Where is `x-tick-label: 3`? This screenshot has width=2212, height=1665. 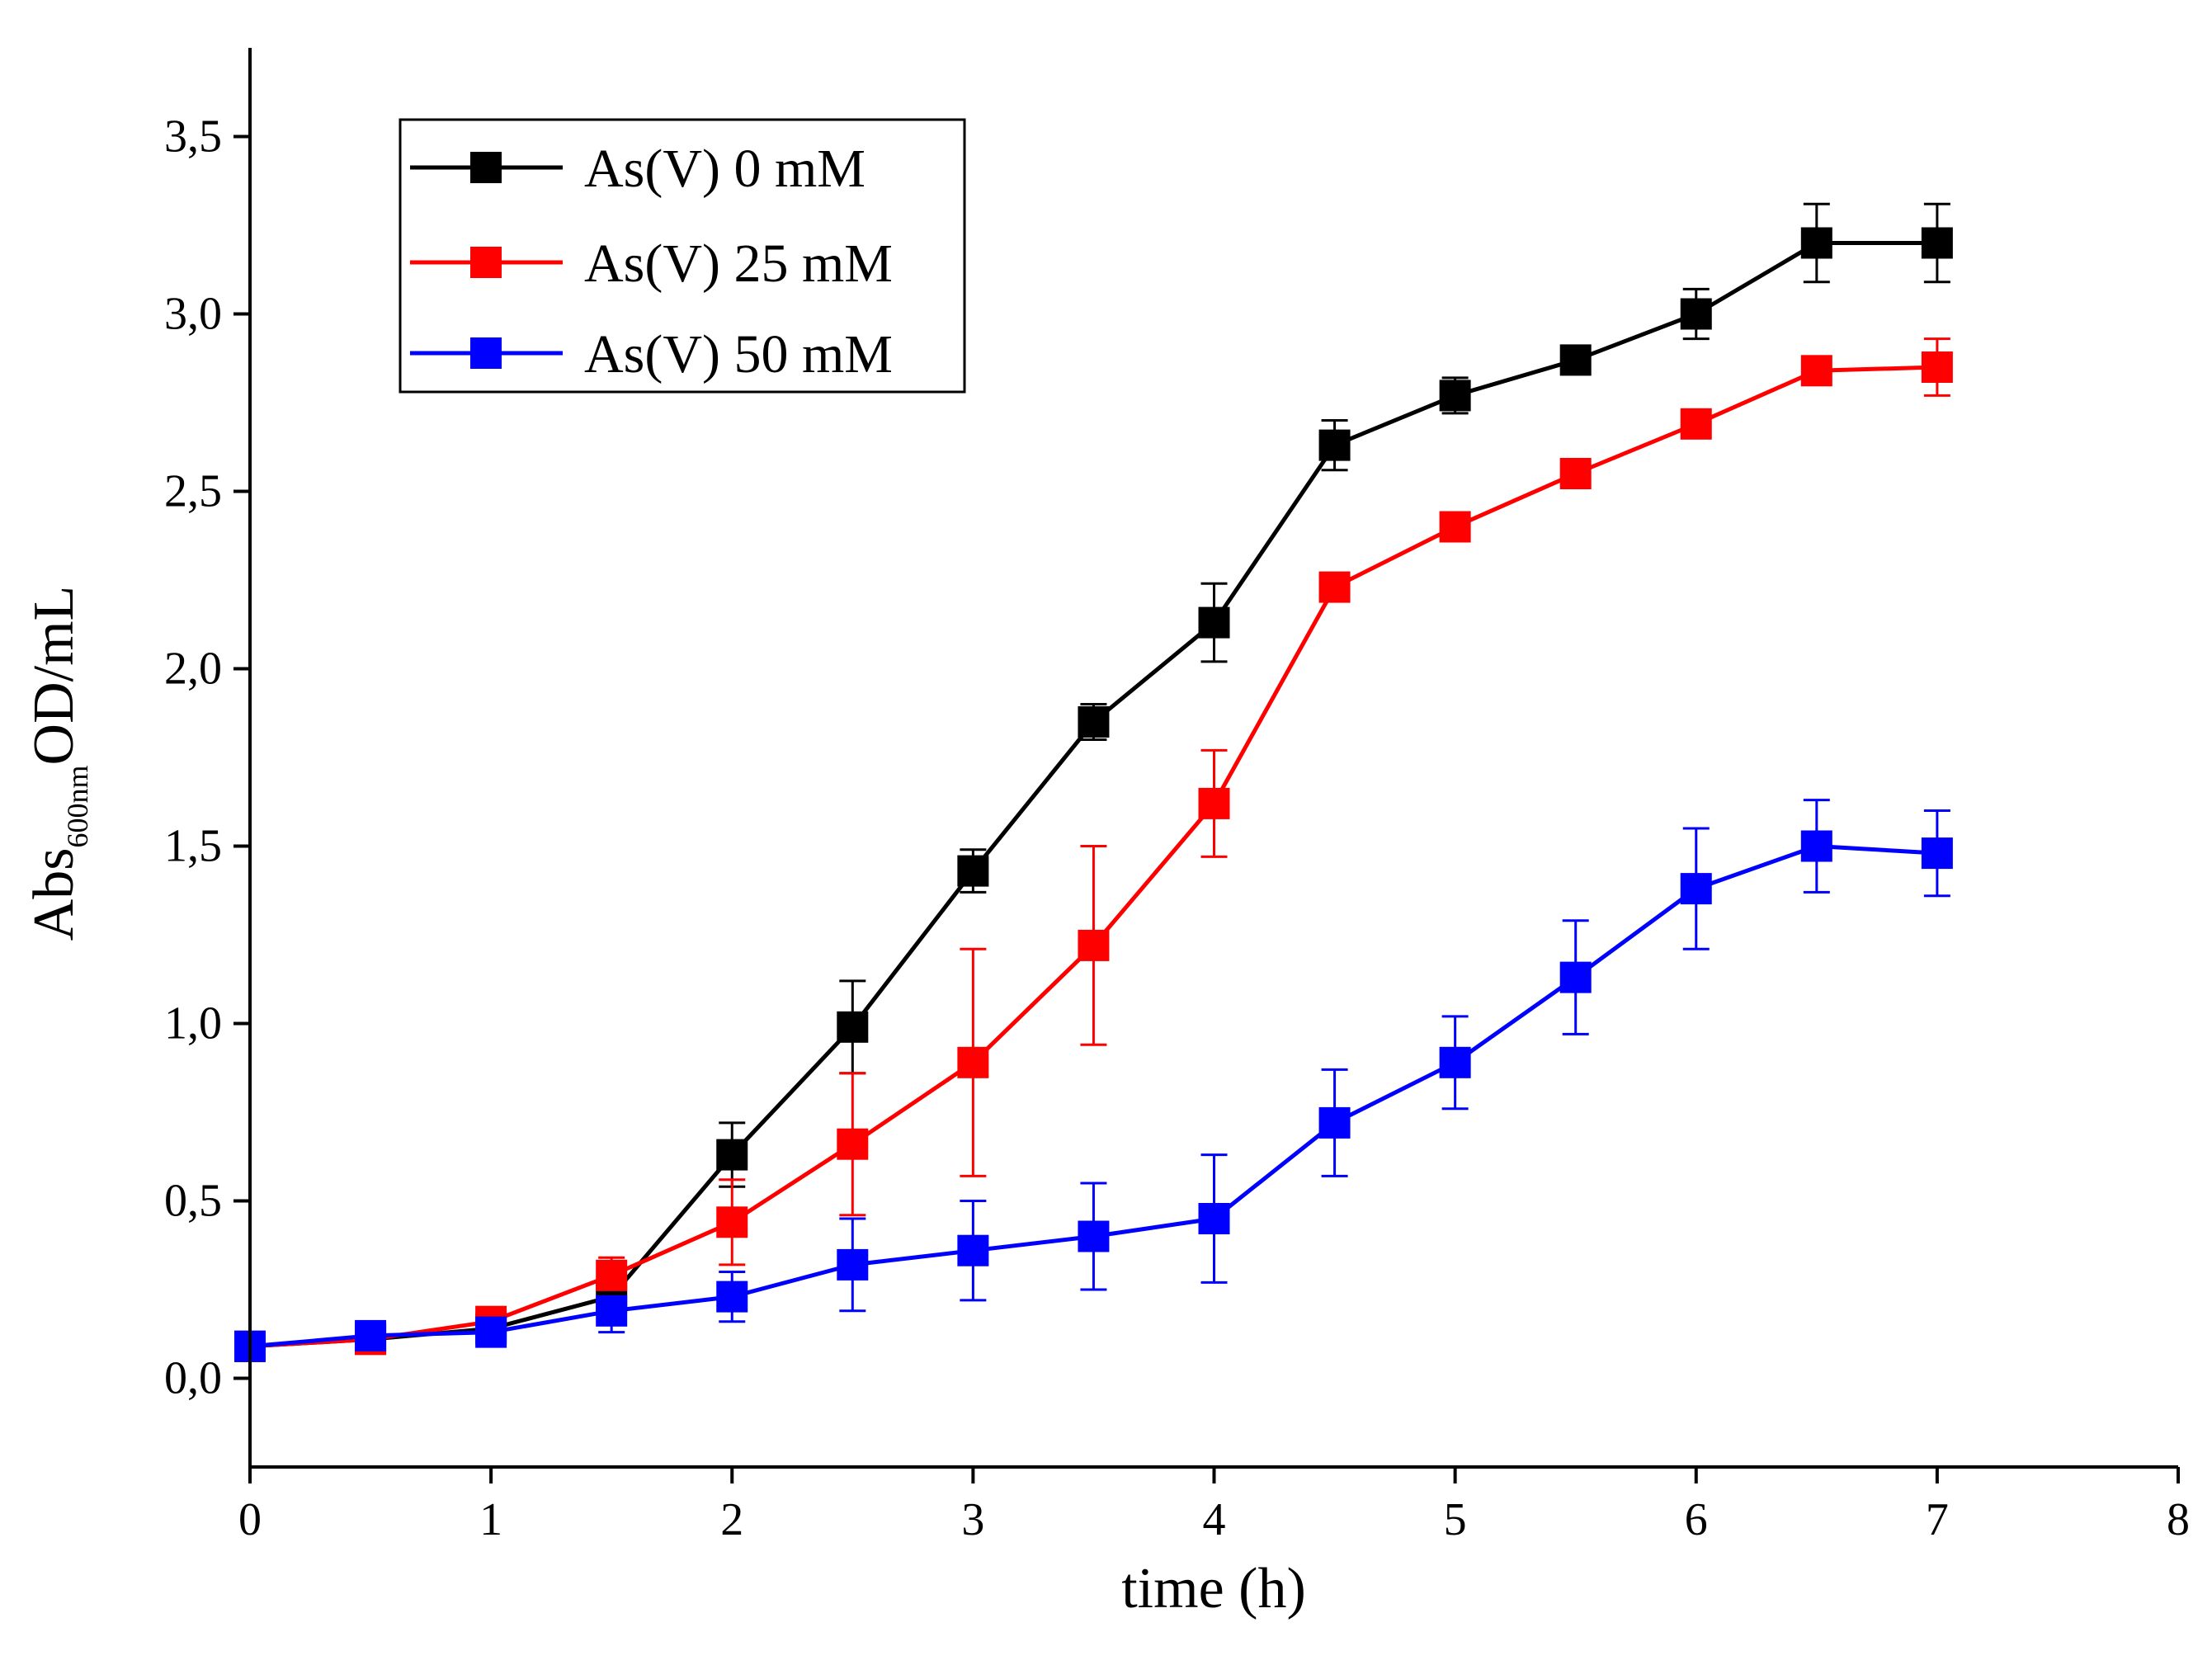 x-tick-label: 3 is located at coordinates (973, 1519).